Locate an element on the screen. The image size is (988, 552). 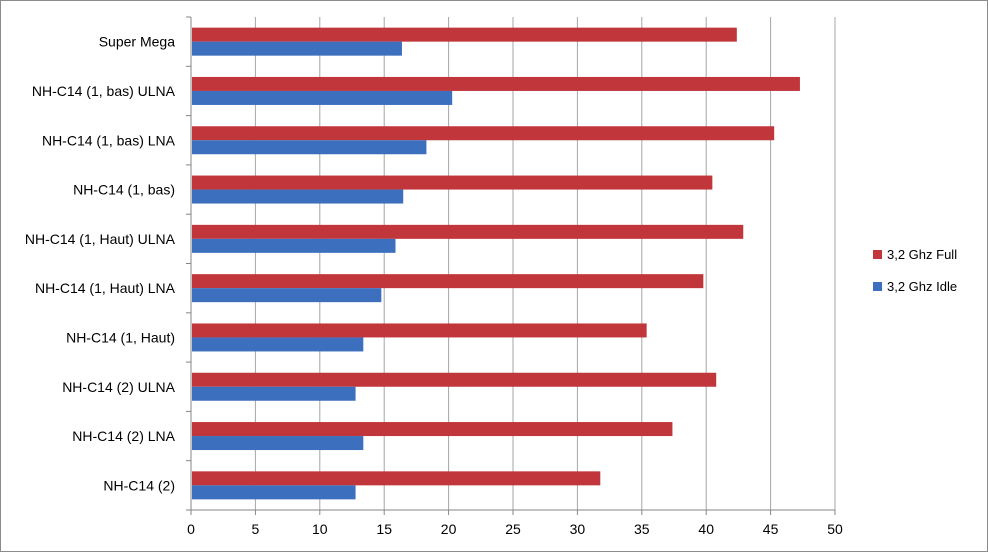
x-tick-label: 5 is located at coordinates (256, 529).